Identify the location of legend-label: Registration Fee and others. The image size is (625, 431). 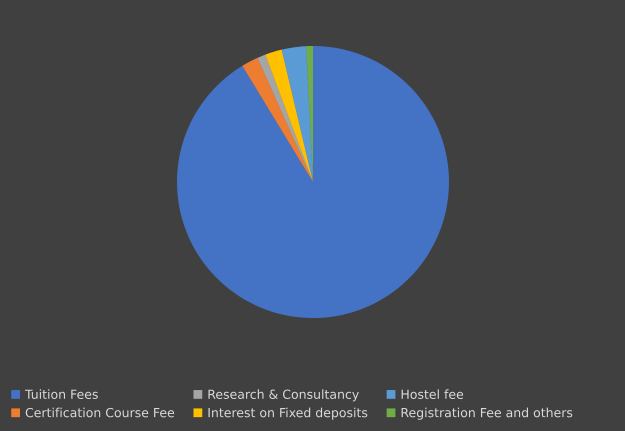
(487, 414).